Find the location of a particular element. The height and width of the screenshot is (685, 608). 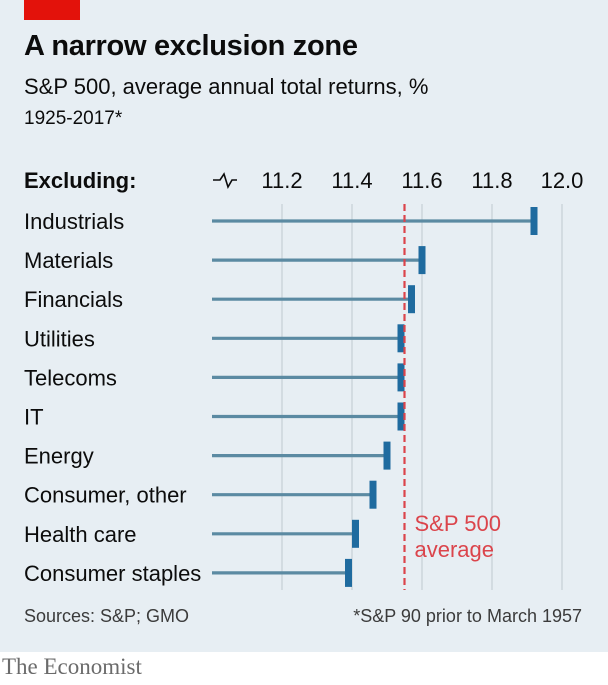

source-note: Sources: S&P; GMO is located at coordinates (107, 616).